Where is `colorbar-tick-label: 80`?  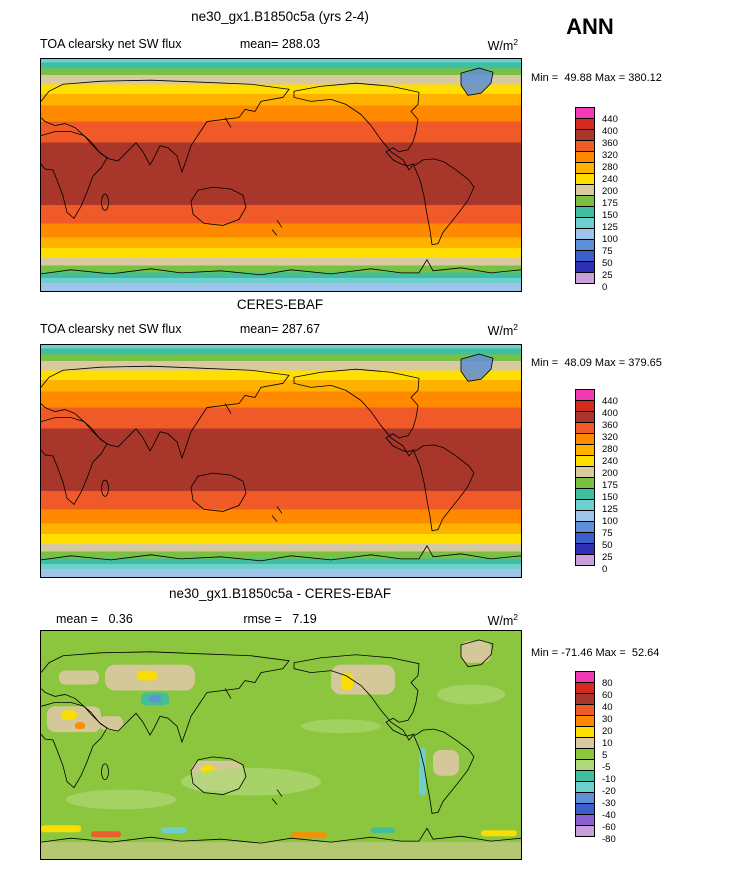 colorbar-tick-label: 80 is located at coordinates (607, 683).